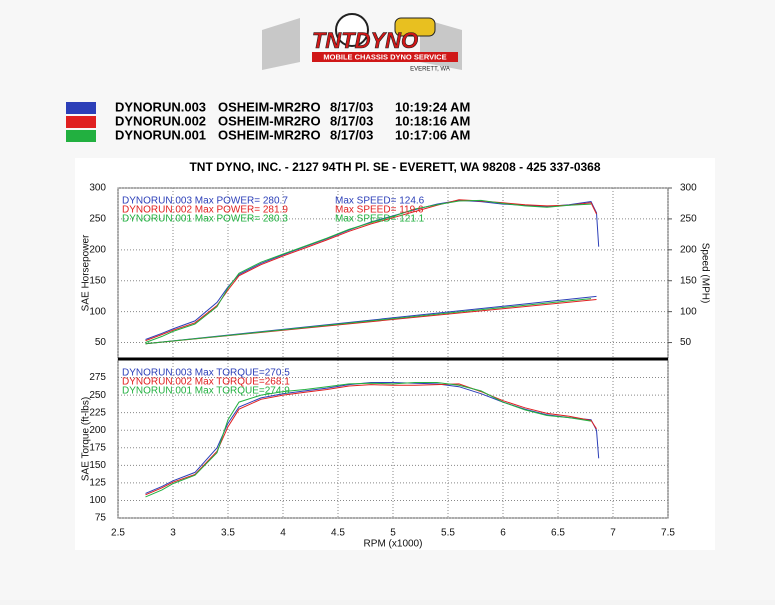 The image size is (775, 605). I want to click on y-tick-label: 50, so click(101, 342).